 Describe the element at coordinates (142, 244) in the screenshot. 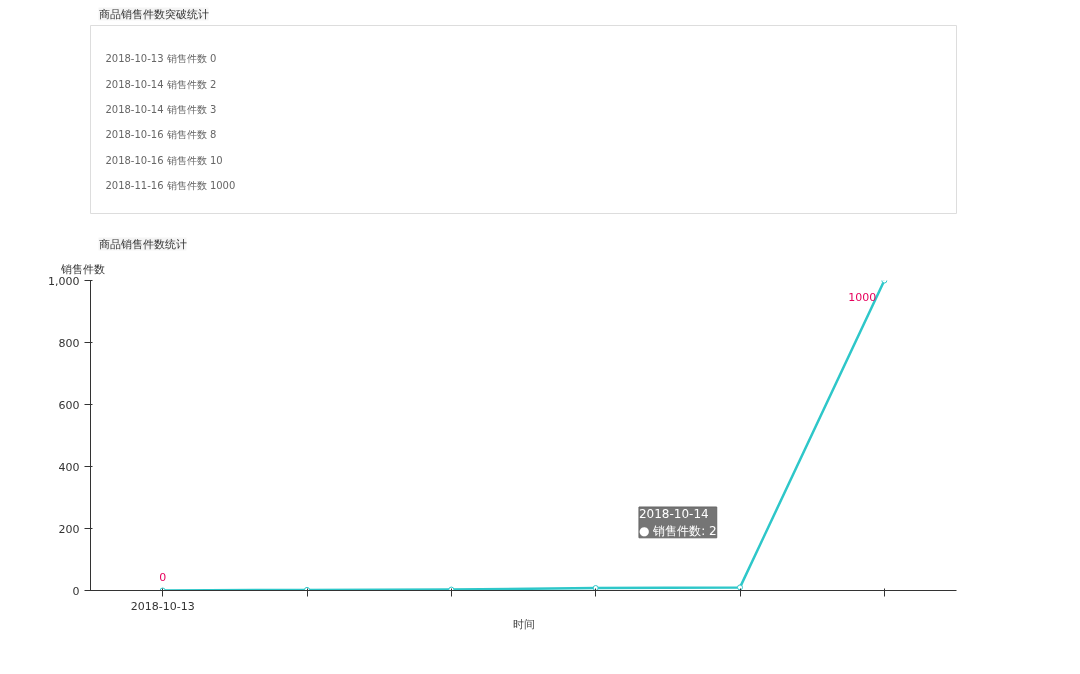

I see `chart-title: 商品销售件数统计` at that location.